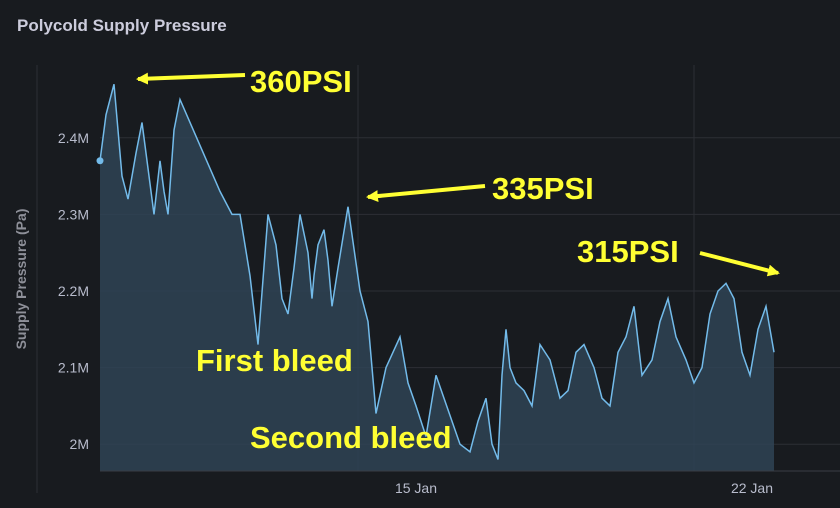 The image size is (840, 508). What do you see at coordinates (21, 279) in the screenshot?
I see `y-axis-label: Supply Pressure (Pa)` at bounding box center [21, 279].